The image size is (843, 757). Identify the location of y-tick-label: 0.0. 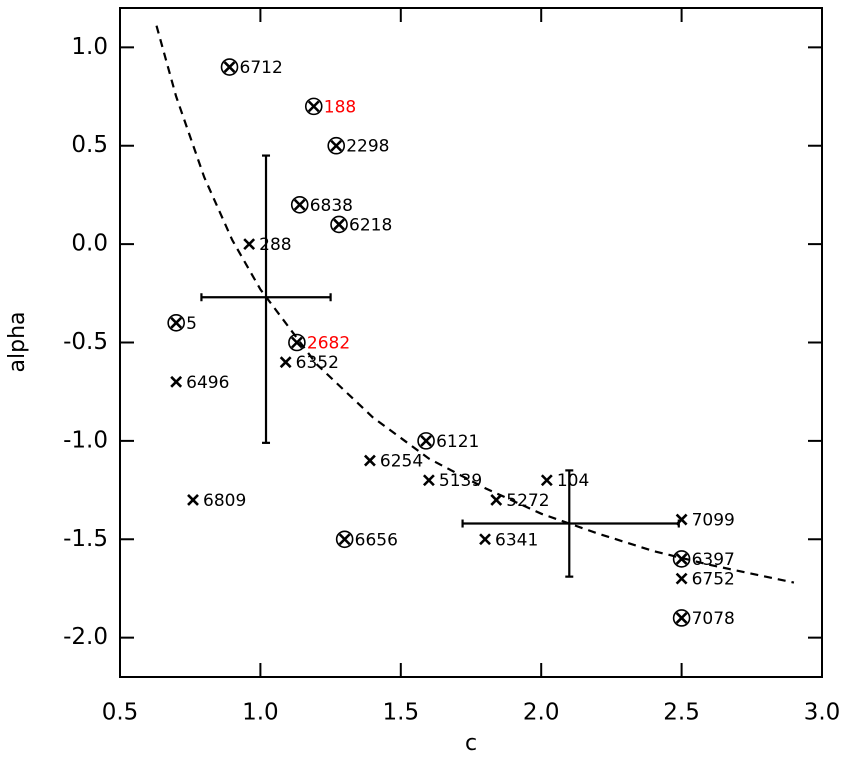
(89, 244).